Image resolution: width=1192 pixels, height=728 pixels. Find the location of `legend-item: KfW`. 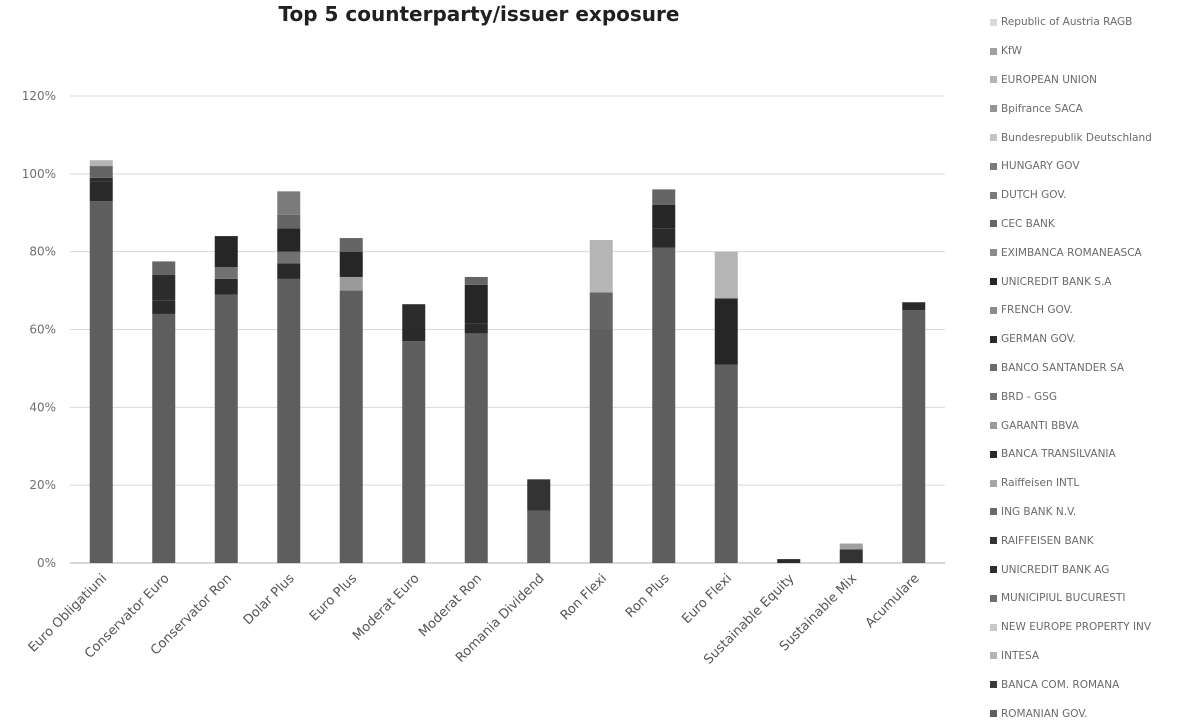

legend-item: KfW is located at coordinates (1090, 51).